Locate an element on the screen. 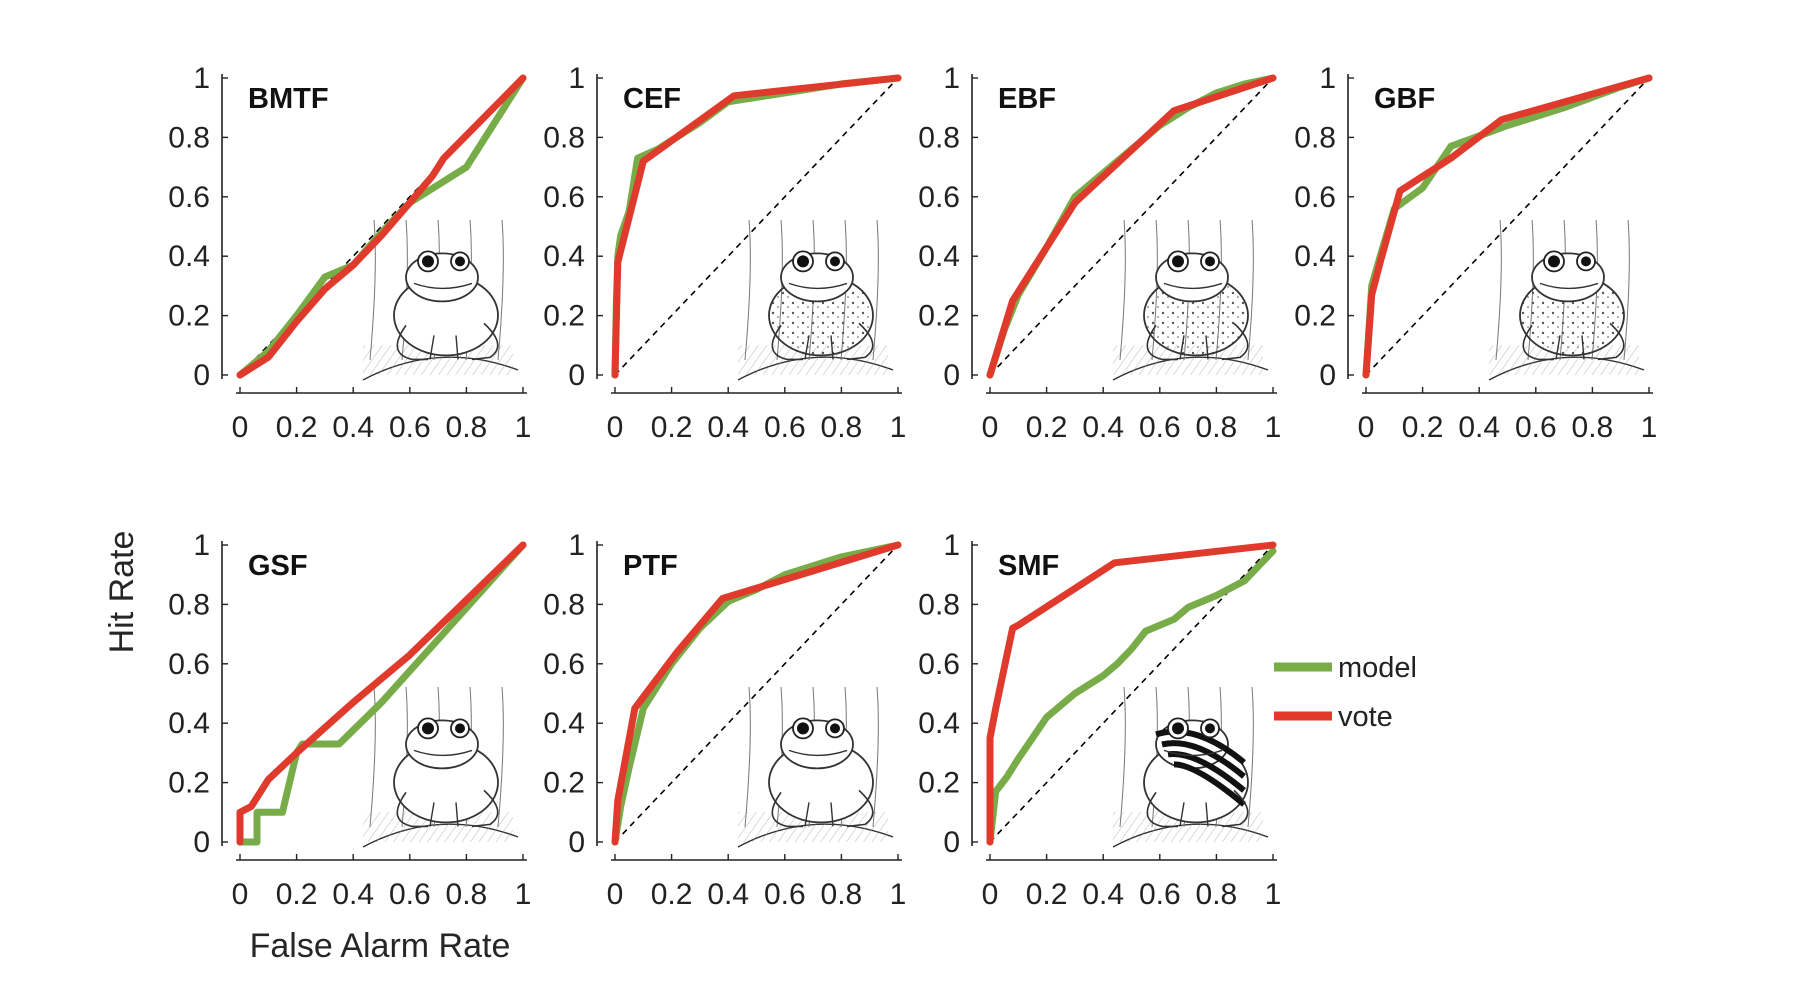 This screenshot has width=1814, height=983. roc-panel-smf: 0 0.2 0.4 0.6 0.8 1 0 0.2 0.4 0.6 0.8 1 SMF is located at coordinates (1099, 720).